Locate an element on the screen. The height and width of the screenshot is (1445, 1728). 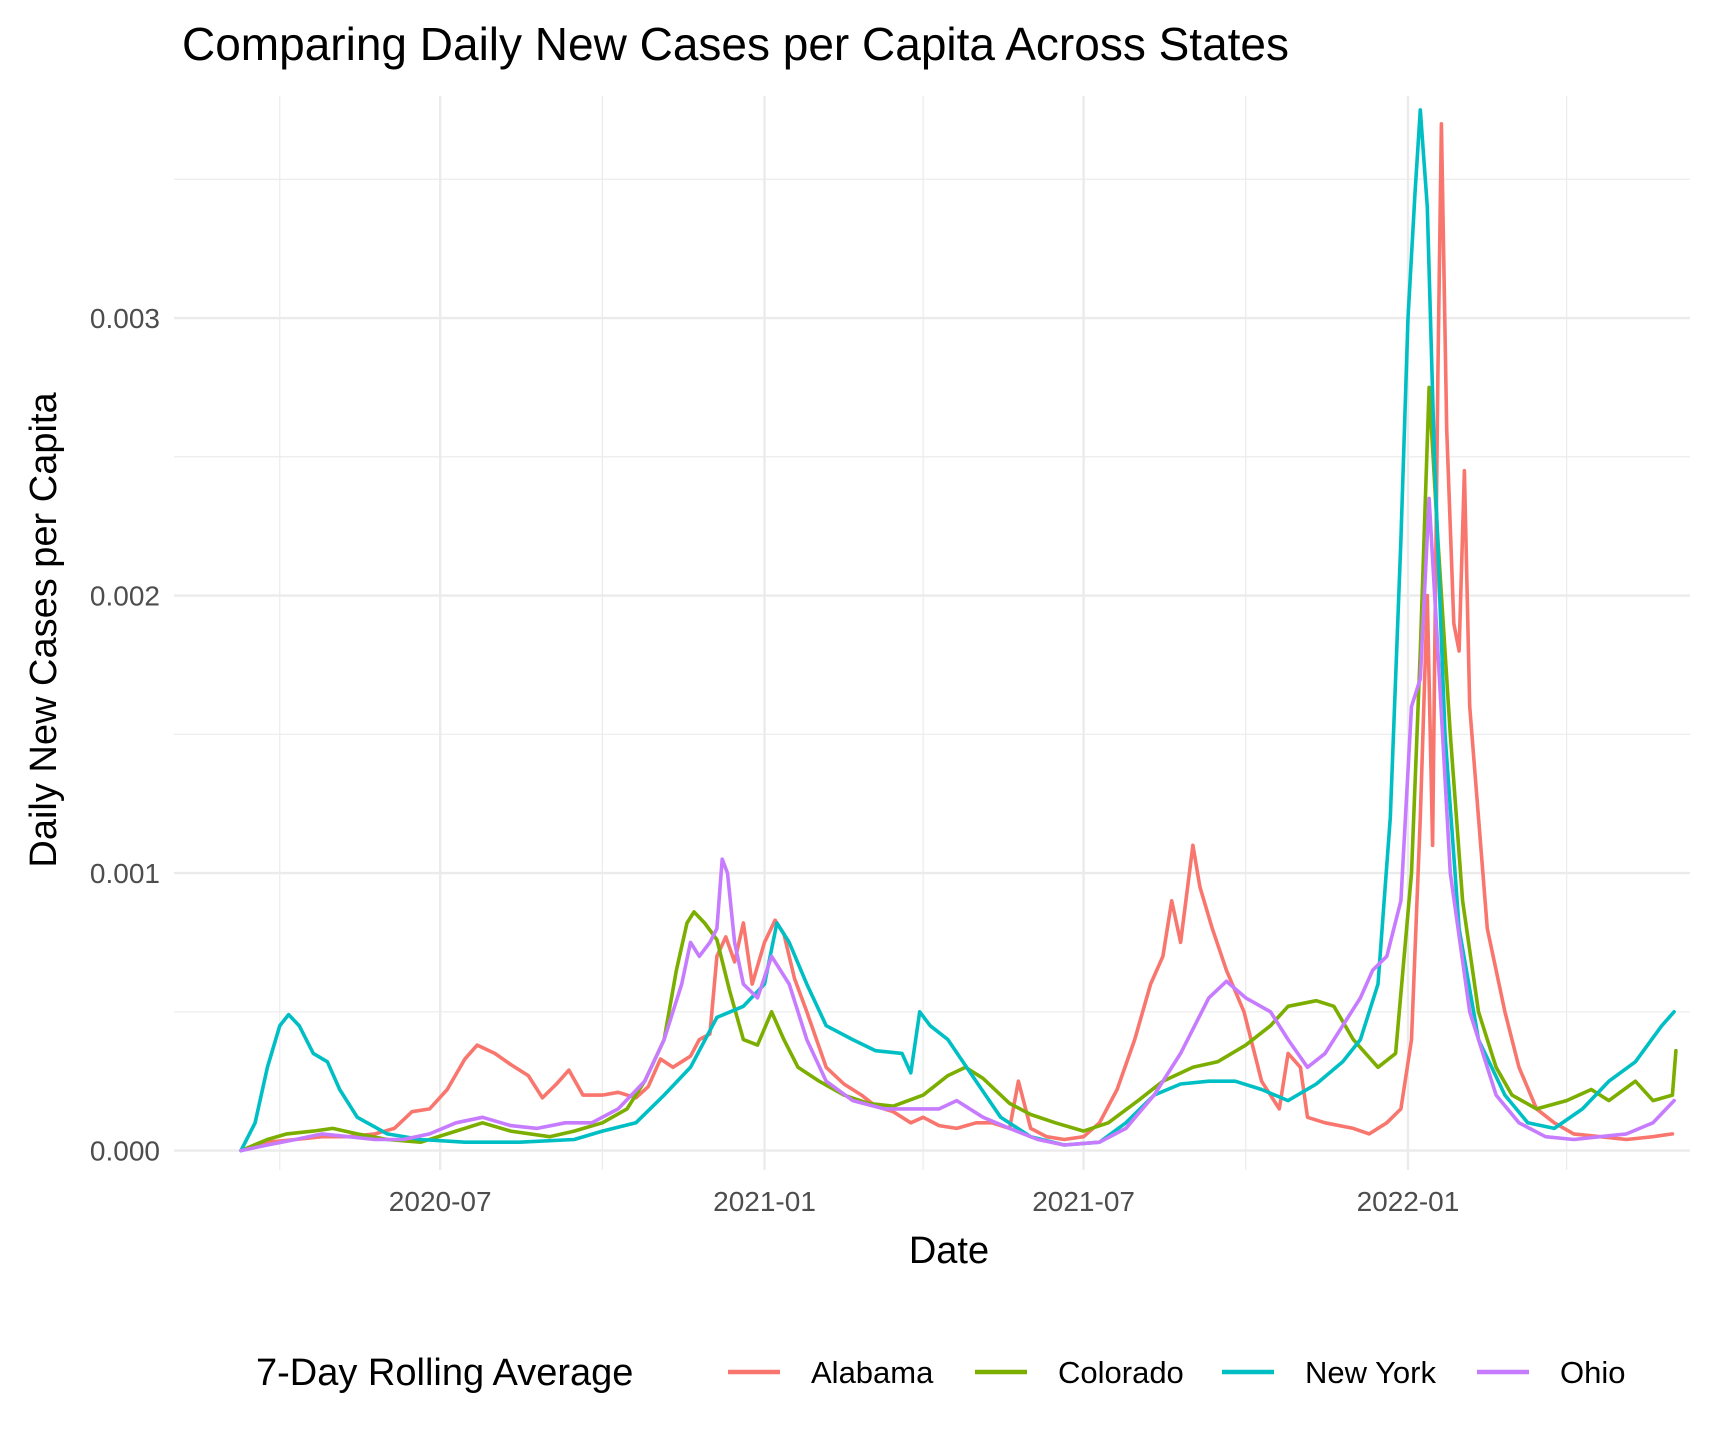
y-tick-label: 0.000 is located at coordinates (125, 1151).